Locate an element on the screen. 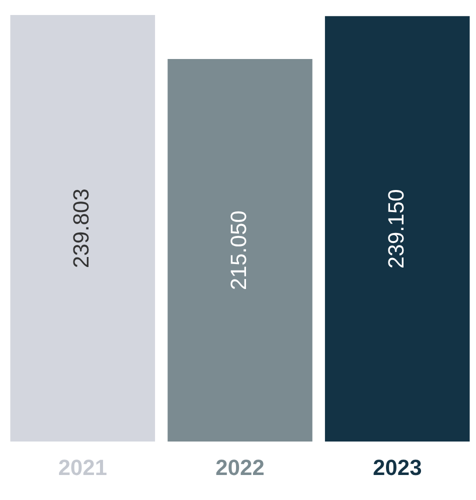 The image size is (476, 500). x-tick-label: 2021 is located at coordinates (83, 467).